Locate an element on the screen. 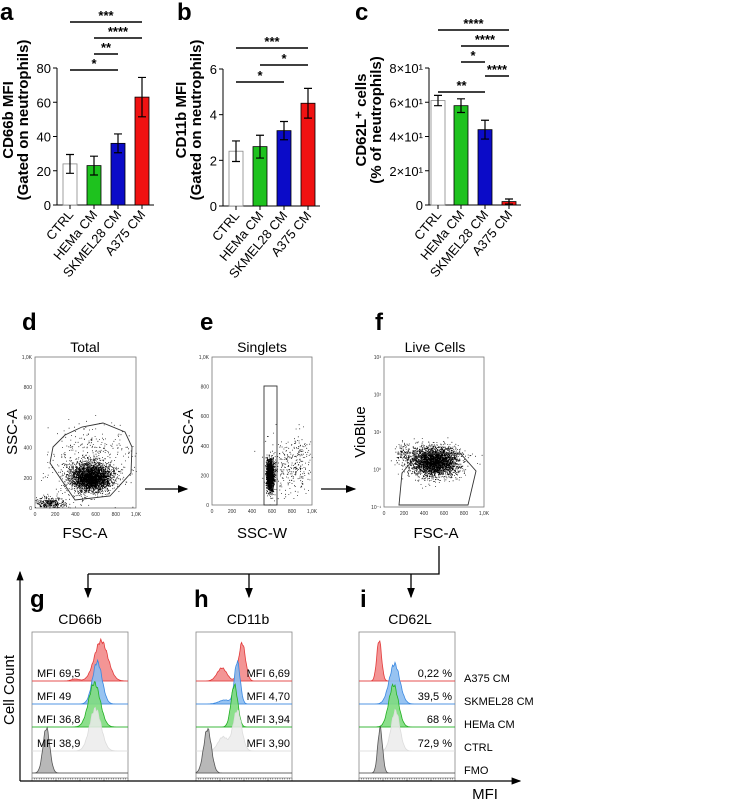 The height and width of the screenshot is (802, 749). histogram-panel-g: MFI 69,5 MFI 49 MFI 36,8 MFI 38,9 is located at coordinates (80, 706).